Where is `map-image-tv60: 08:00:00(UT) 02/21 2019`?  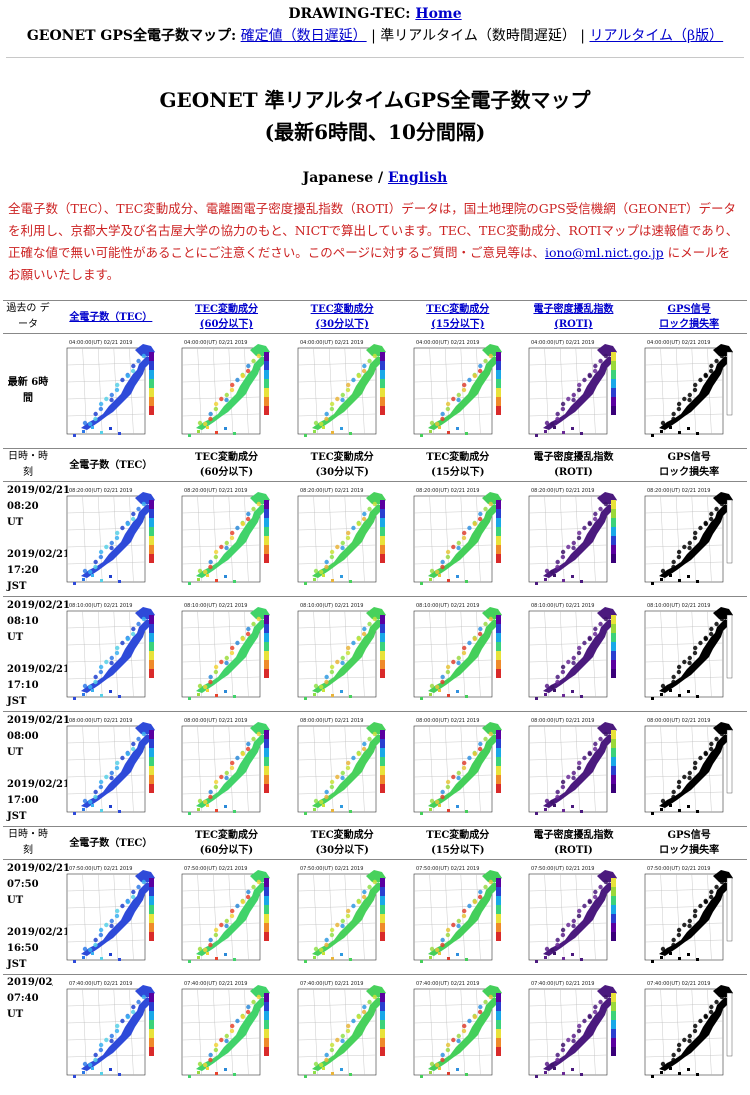 map-image-tv60: 08:00:00(UT) 02/21 2019 is located at coordinates (226, 769).